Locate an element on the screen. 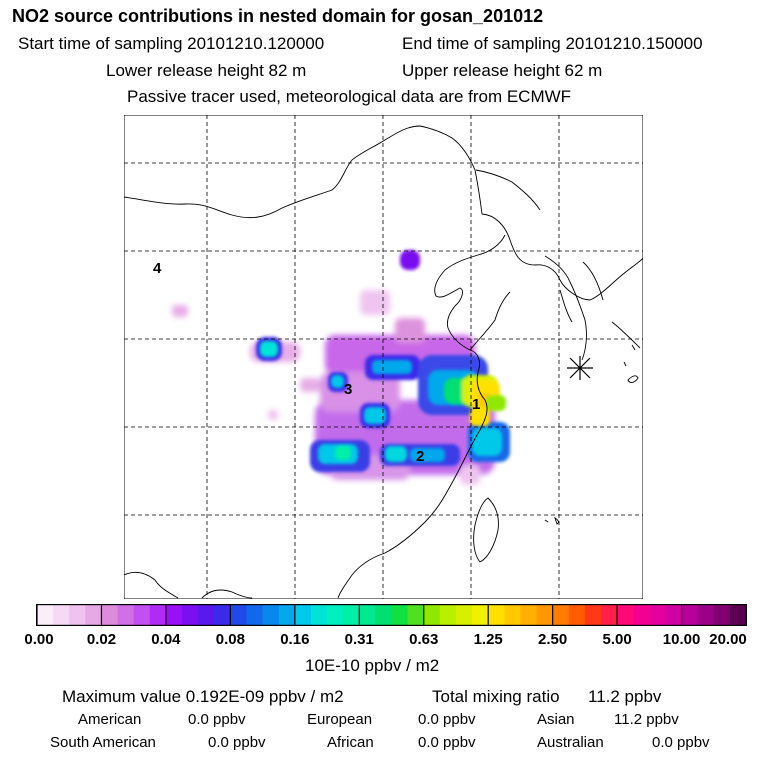 The height and width of the screenshot is (768, 768). total-mixing-ratio-value: 11.2 ppbv is located at coordinates (625, 696).